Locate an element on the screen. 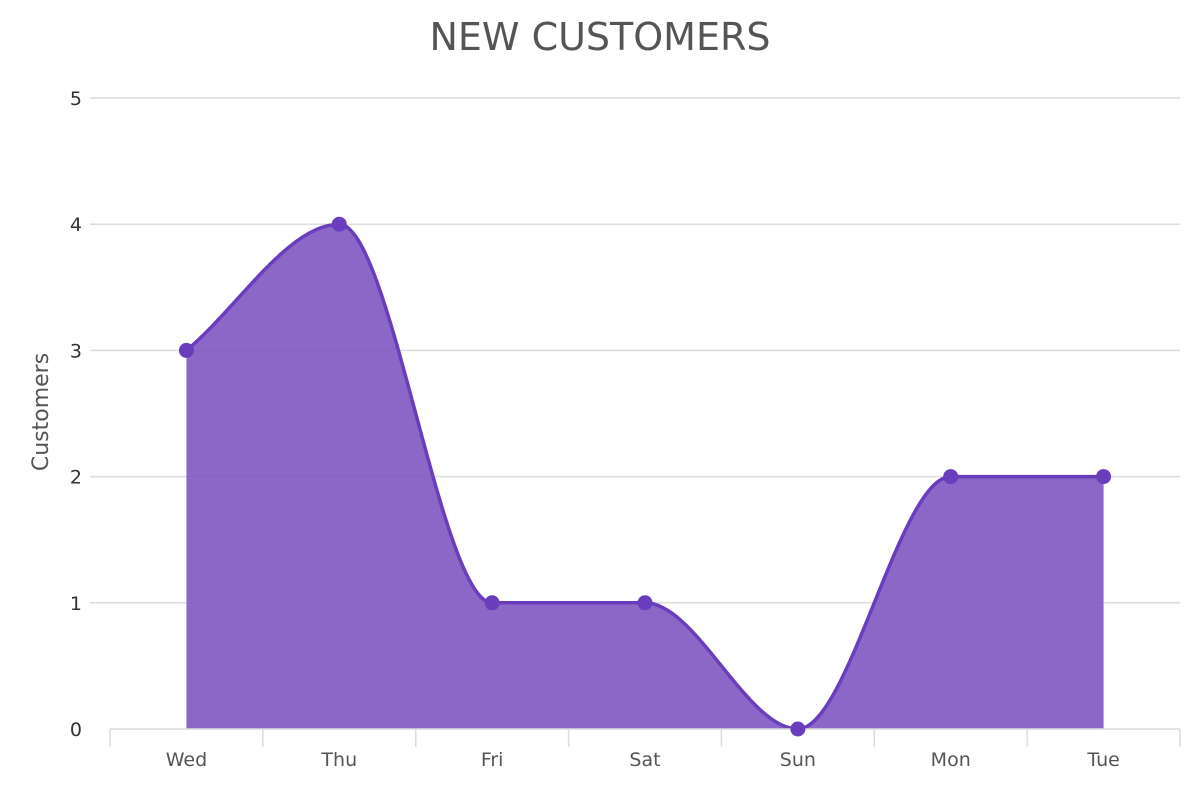 This screenshot has width=1200, height=800. x-axis is located at coordinates (645, 737).